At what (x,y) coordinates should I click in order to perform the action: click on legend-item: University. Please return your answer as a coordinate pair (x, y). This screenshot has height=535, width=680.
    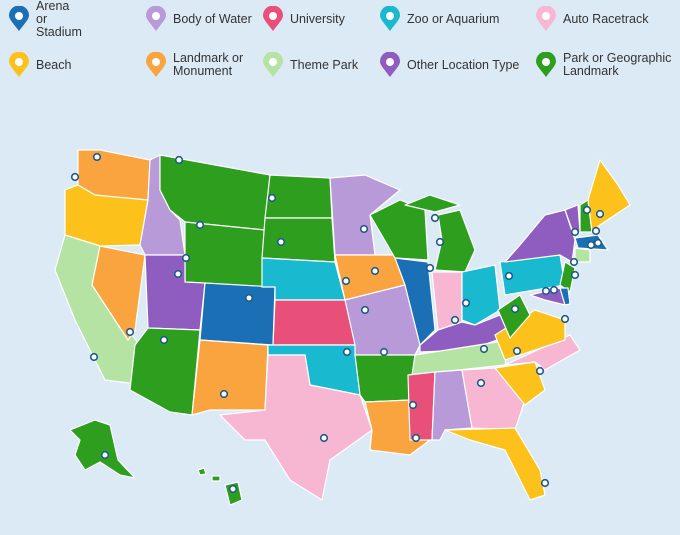
    Looking at the image, I should click on (303, 19).